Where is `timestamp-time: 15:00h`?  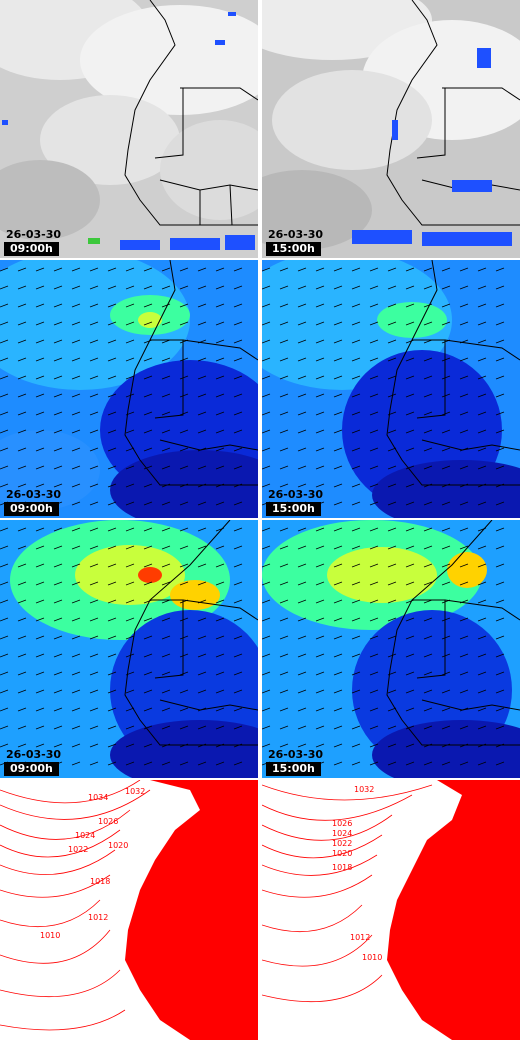 timestamp-time: 15:00h is located at coordinates (293, 509).